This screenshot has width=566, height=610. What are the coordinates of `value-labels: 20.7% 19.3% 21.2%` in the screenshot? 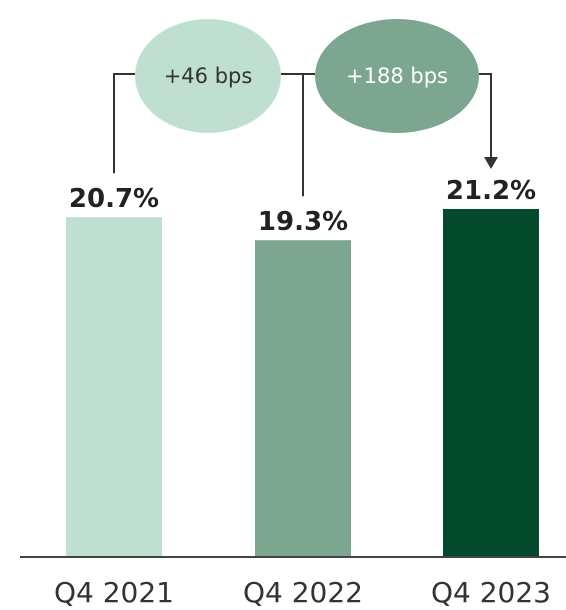 It's located at (302, 206).